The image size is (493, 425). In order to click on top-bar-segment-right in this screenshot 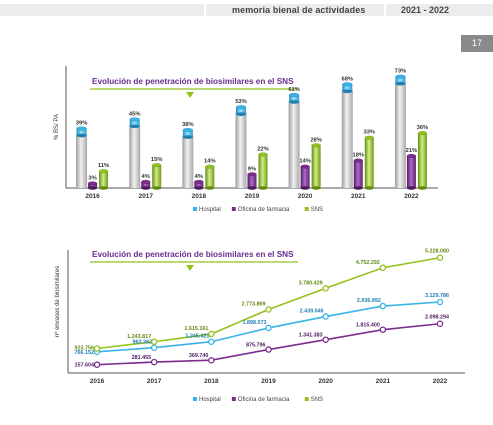, I will do `click(439, 10)`.